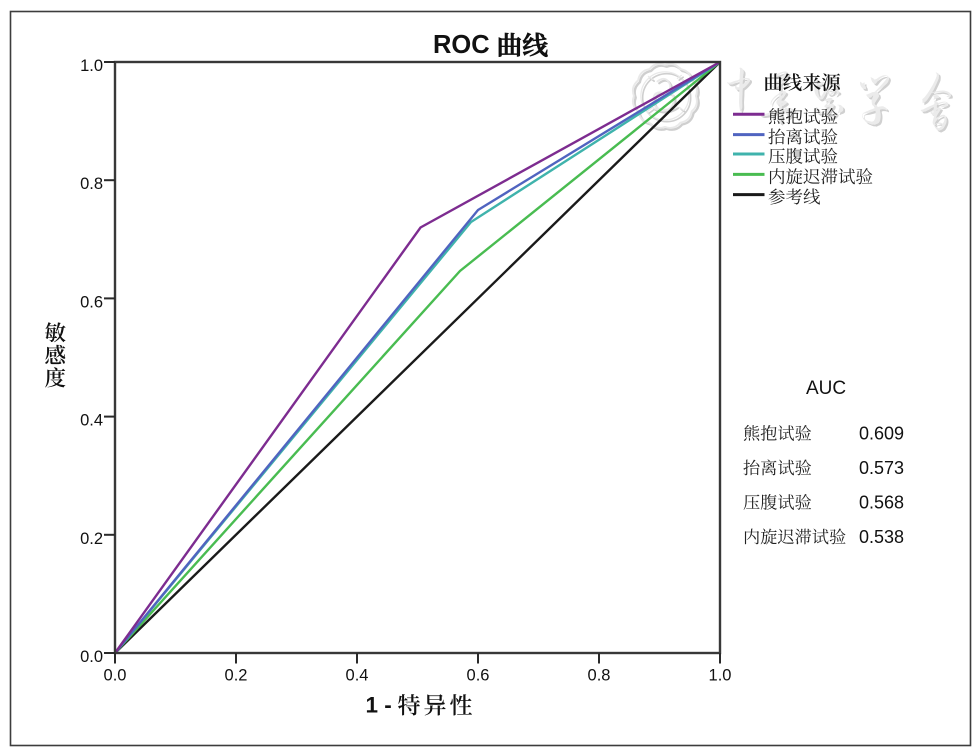 The height and width of the screenshot is (754, 977). Describe the element at coordinates (461, 45) in the screenshot. I see `svg-text: ROC` at that location.